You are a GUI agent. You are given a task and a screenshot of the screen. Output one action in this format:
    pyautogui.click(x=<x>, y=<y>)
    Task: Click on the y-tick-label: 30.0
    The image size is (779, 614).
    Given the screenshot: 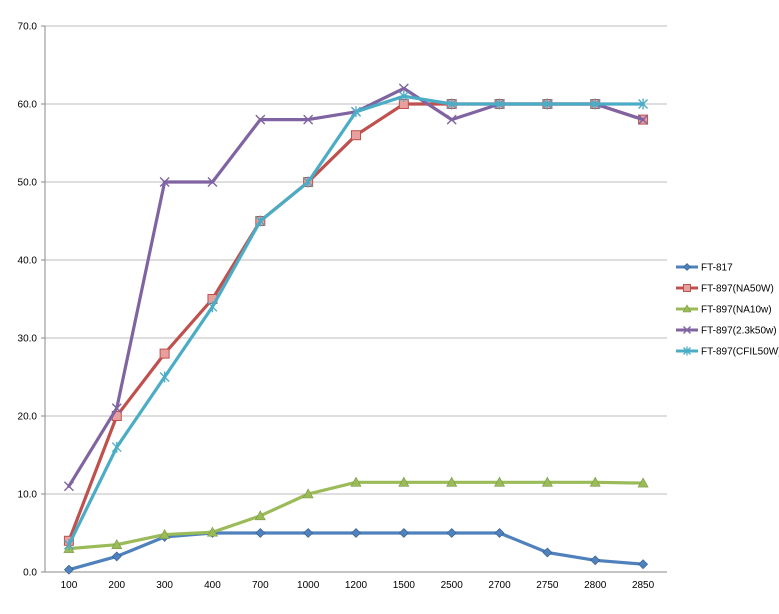 What is the action you would take?
    pyautogui.click(x=28, y=339)
    